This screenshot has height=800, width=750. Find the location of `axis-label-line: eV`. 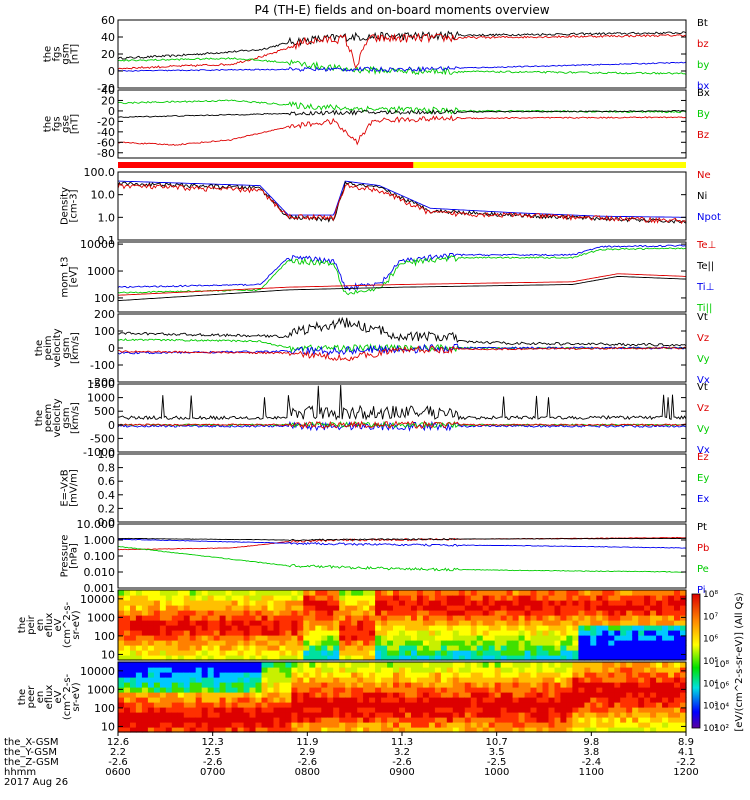

axis-label-line: eV is located at coordinates (58, 696).